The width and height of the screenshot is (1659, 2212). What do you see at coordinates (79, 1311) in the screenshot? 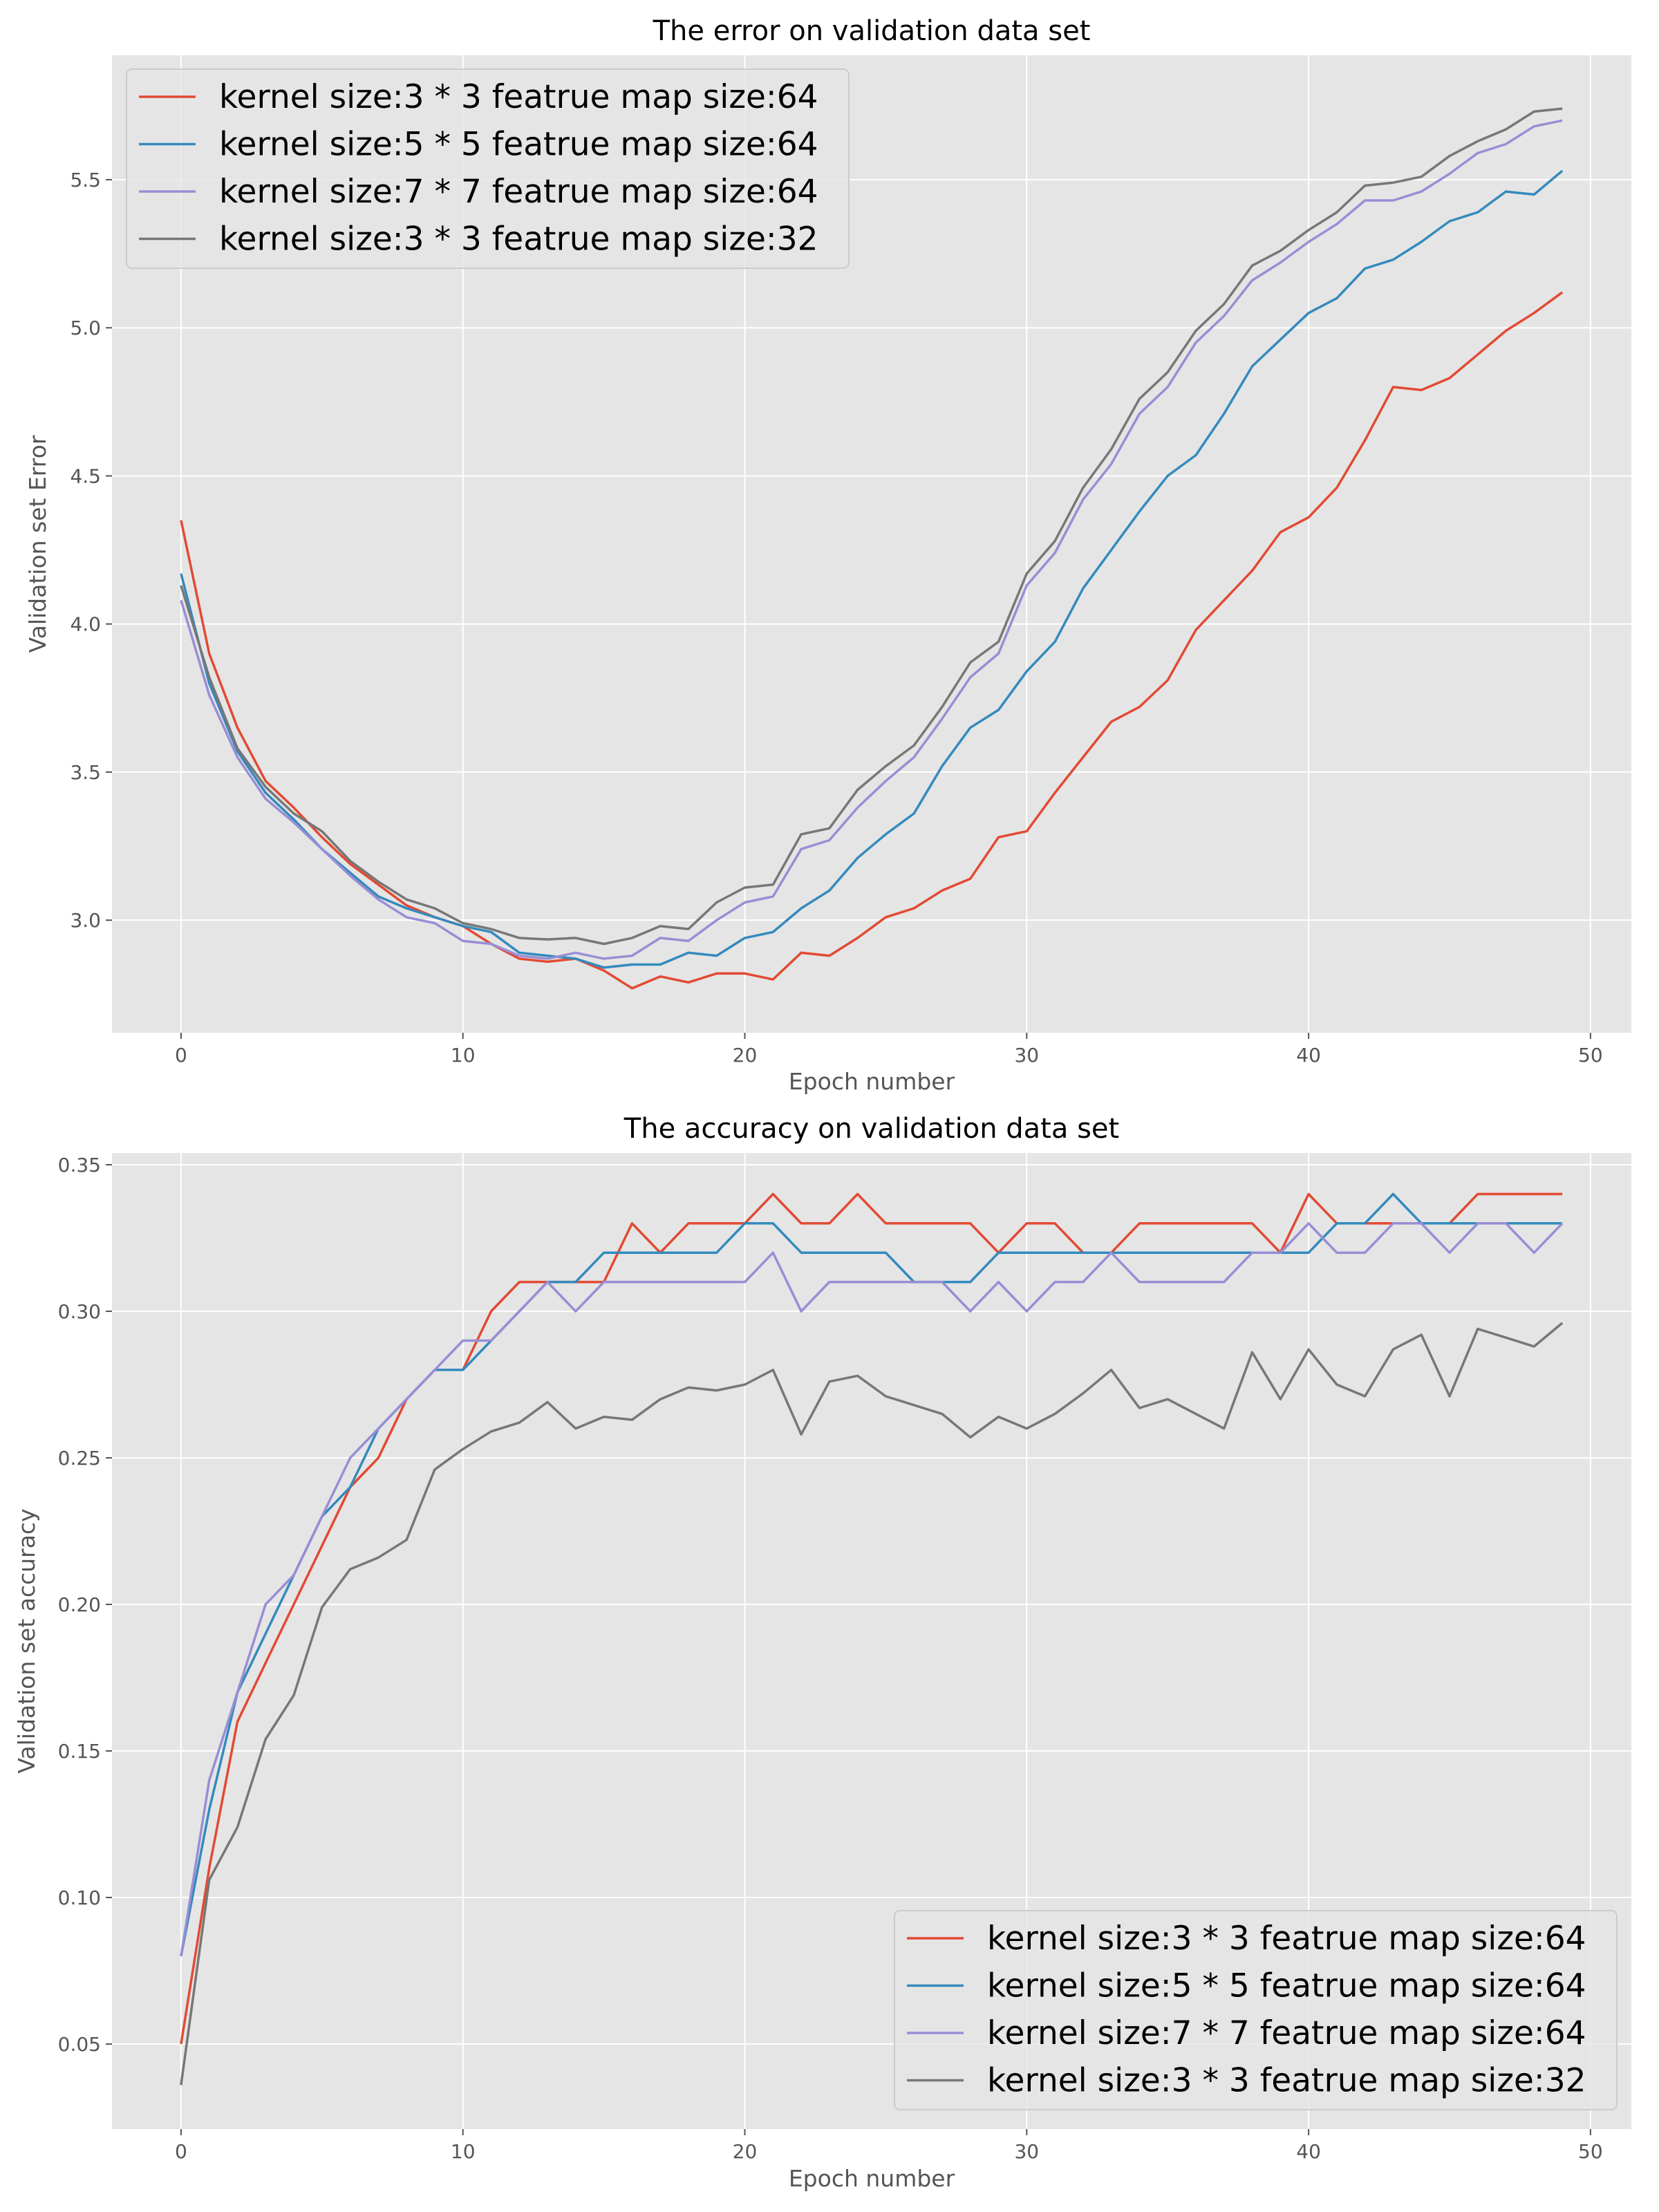
I see `y-tick-label: 0.30` at bounding box center [79, 1311].